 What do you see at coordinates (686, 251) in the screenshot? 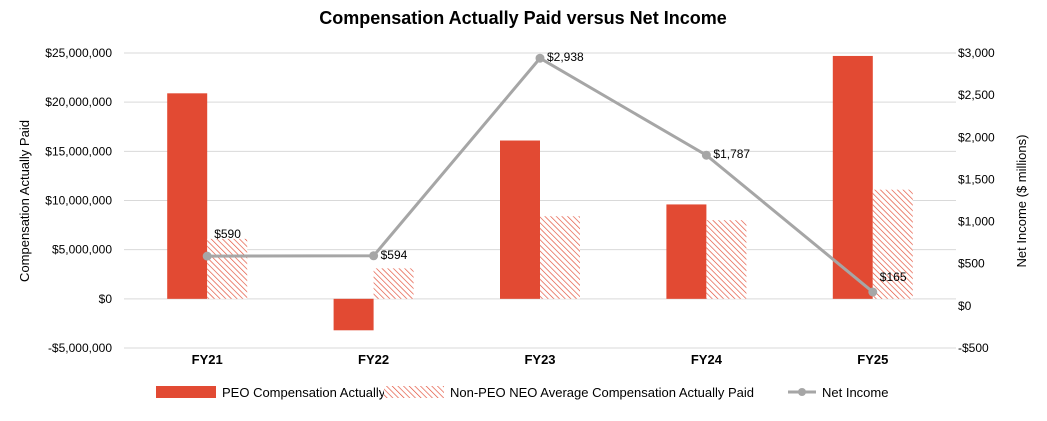
I see `bar-peo-fy24` at bounding box center [686, 251].